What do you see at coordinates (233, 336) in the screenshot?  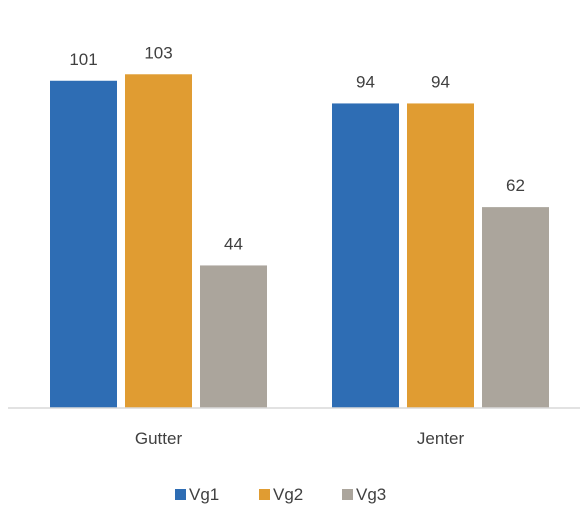 I see `bar-gutter-vg3` at bounding box center [233, 336].